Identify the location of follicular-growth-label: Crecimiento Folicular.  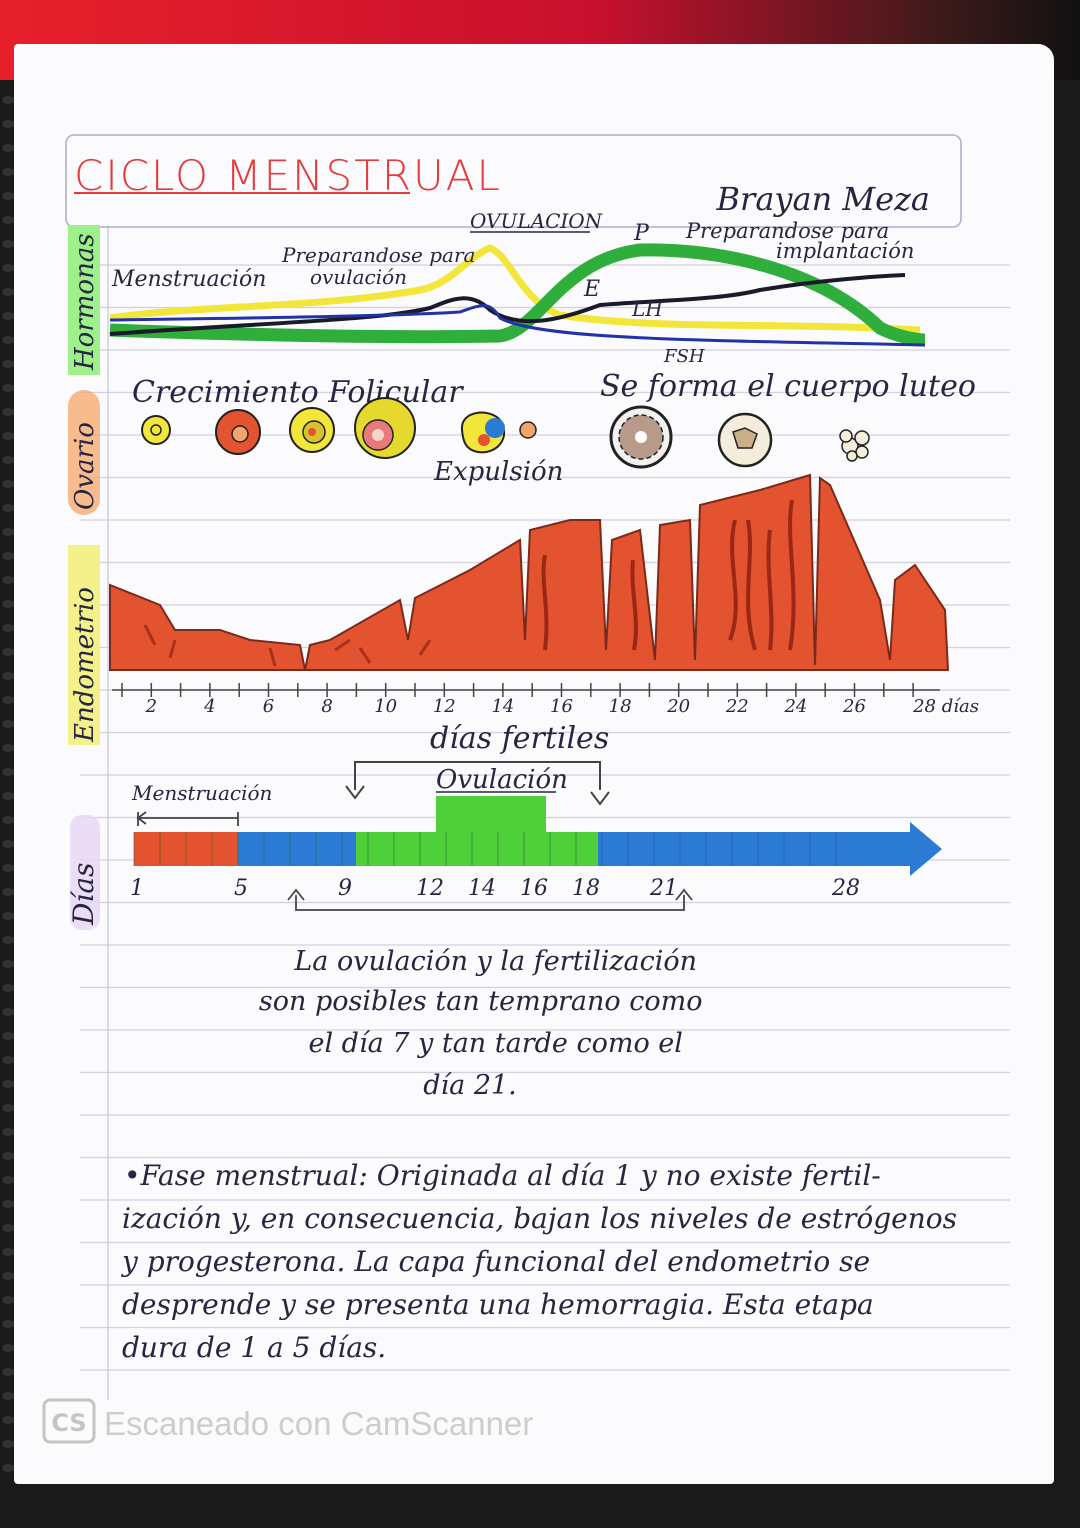
(298, 392).